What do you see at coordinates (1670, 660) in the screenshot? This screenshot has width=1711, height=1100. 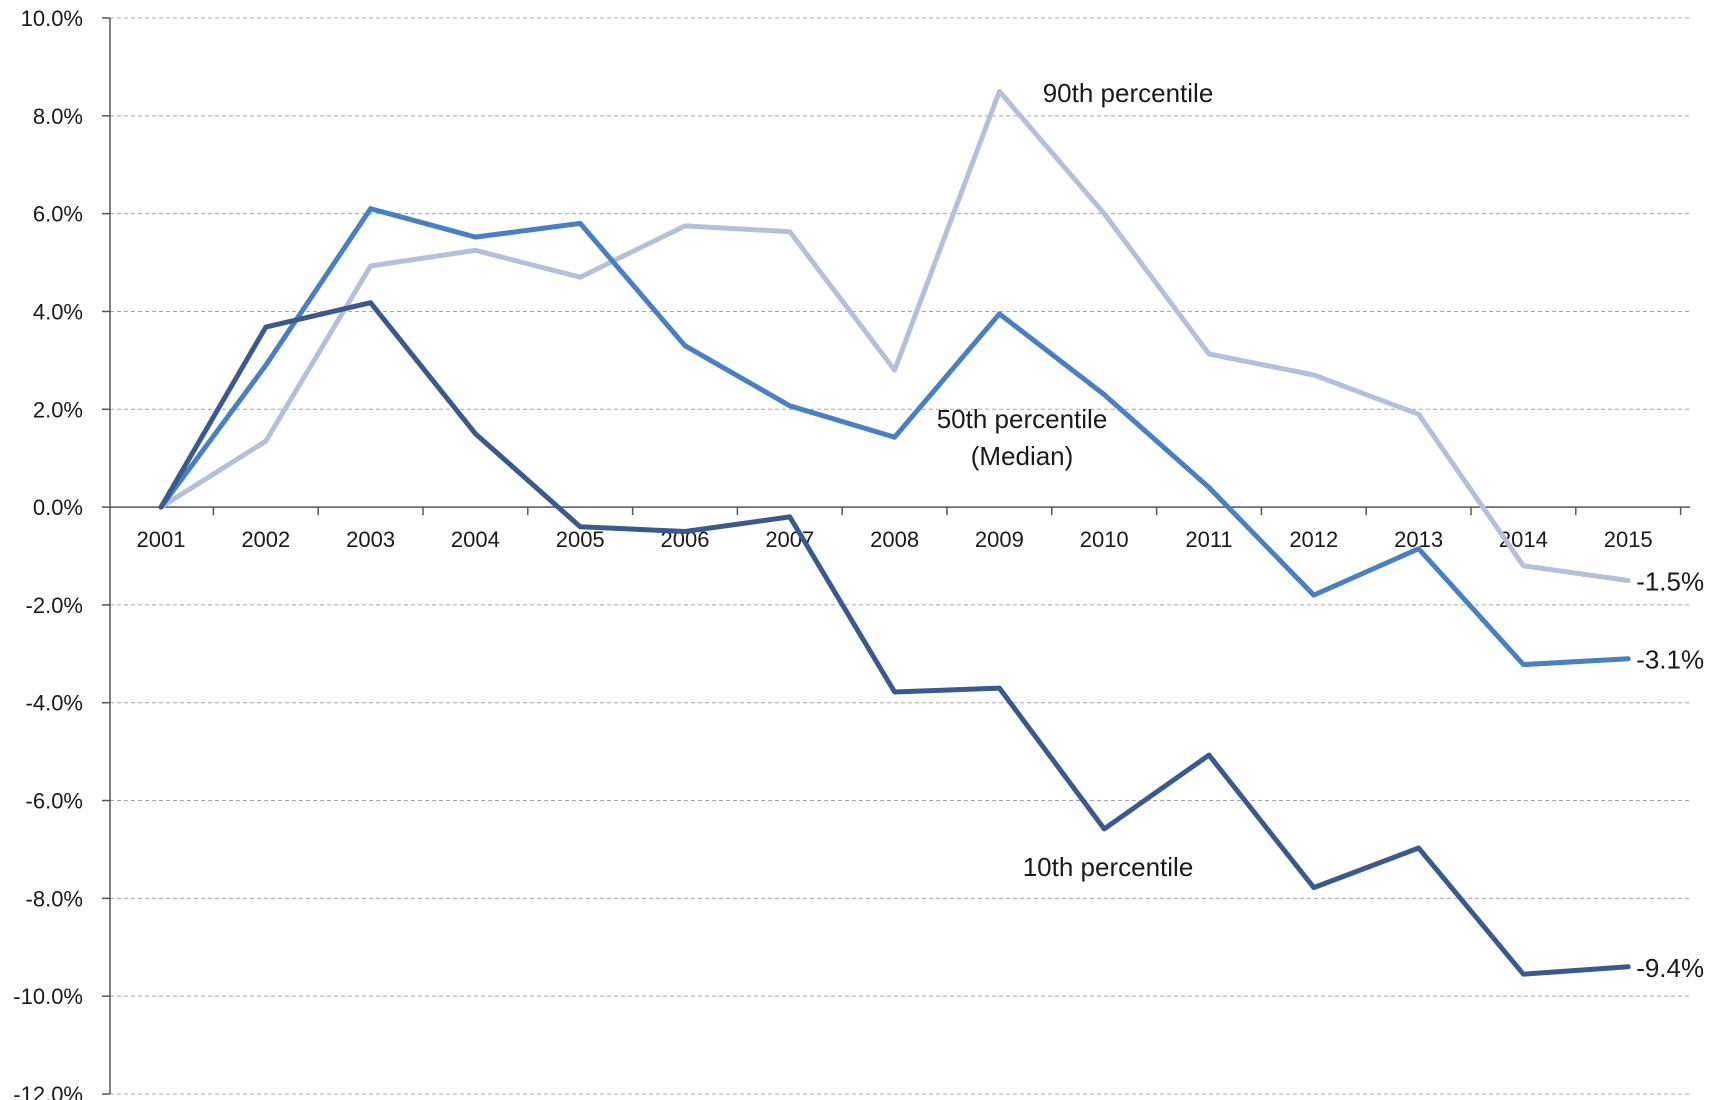 I see `end-value-label-p50: -3.1%` at bounding box center [1670, 660].